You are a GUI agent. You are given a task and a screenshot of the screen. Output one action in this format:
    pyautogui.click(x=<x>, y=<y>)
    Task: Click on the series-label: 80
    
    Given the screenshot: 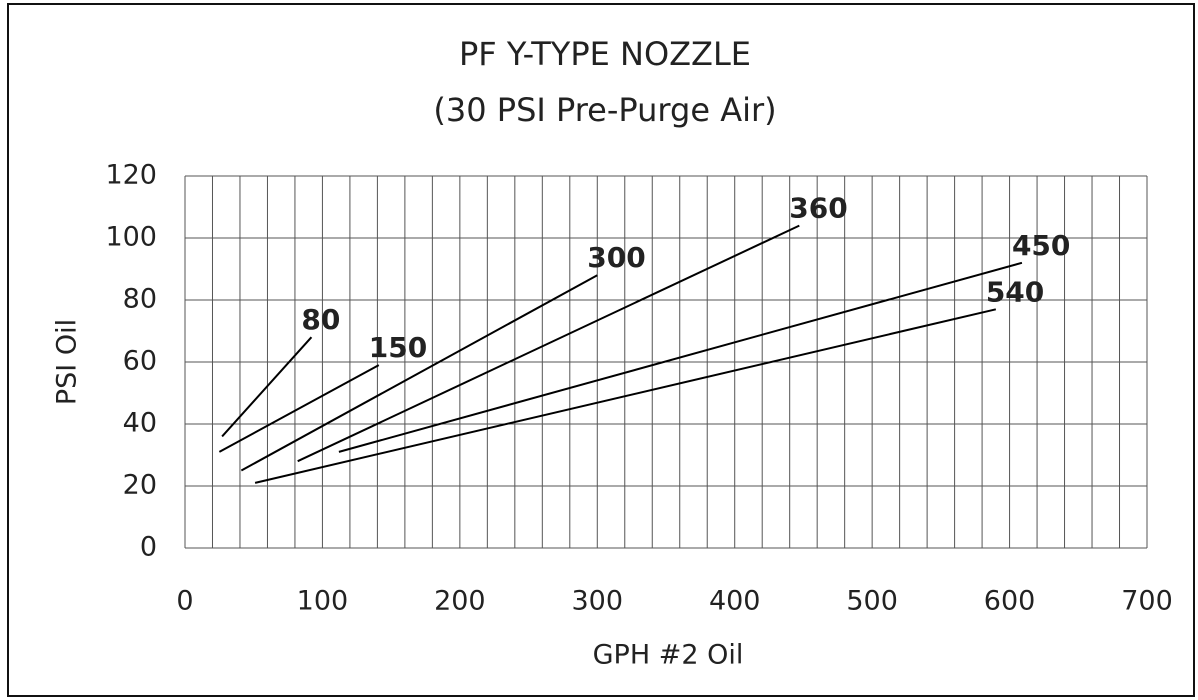 What is the action you would take?
    pyautogui.click(x=320, y=319)
    